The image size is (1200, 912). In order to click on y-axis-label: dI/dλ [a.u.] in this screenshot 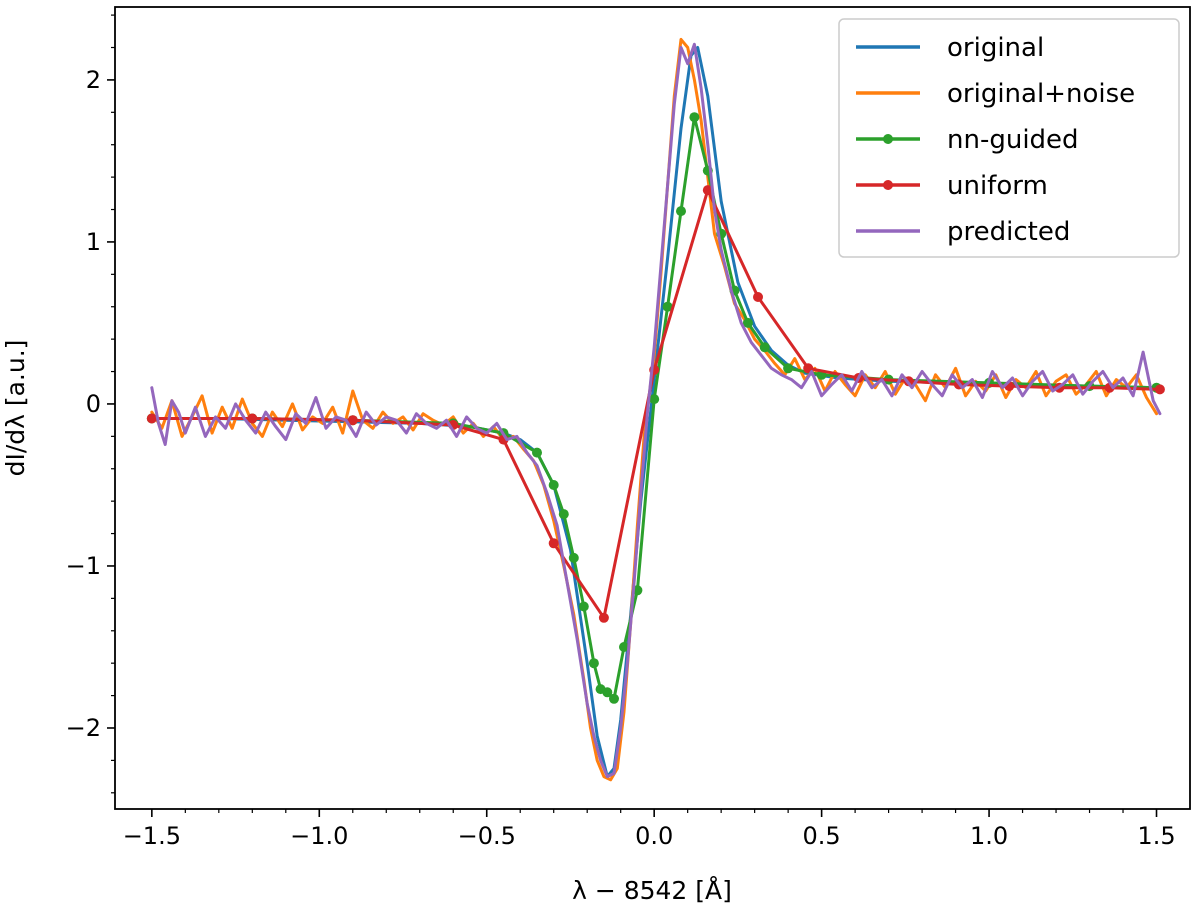, I will do `click(15, 408)`.